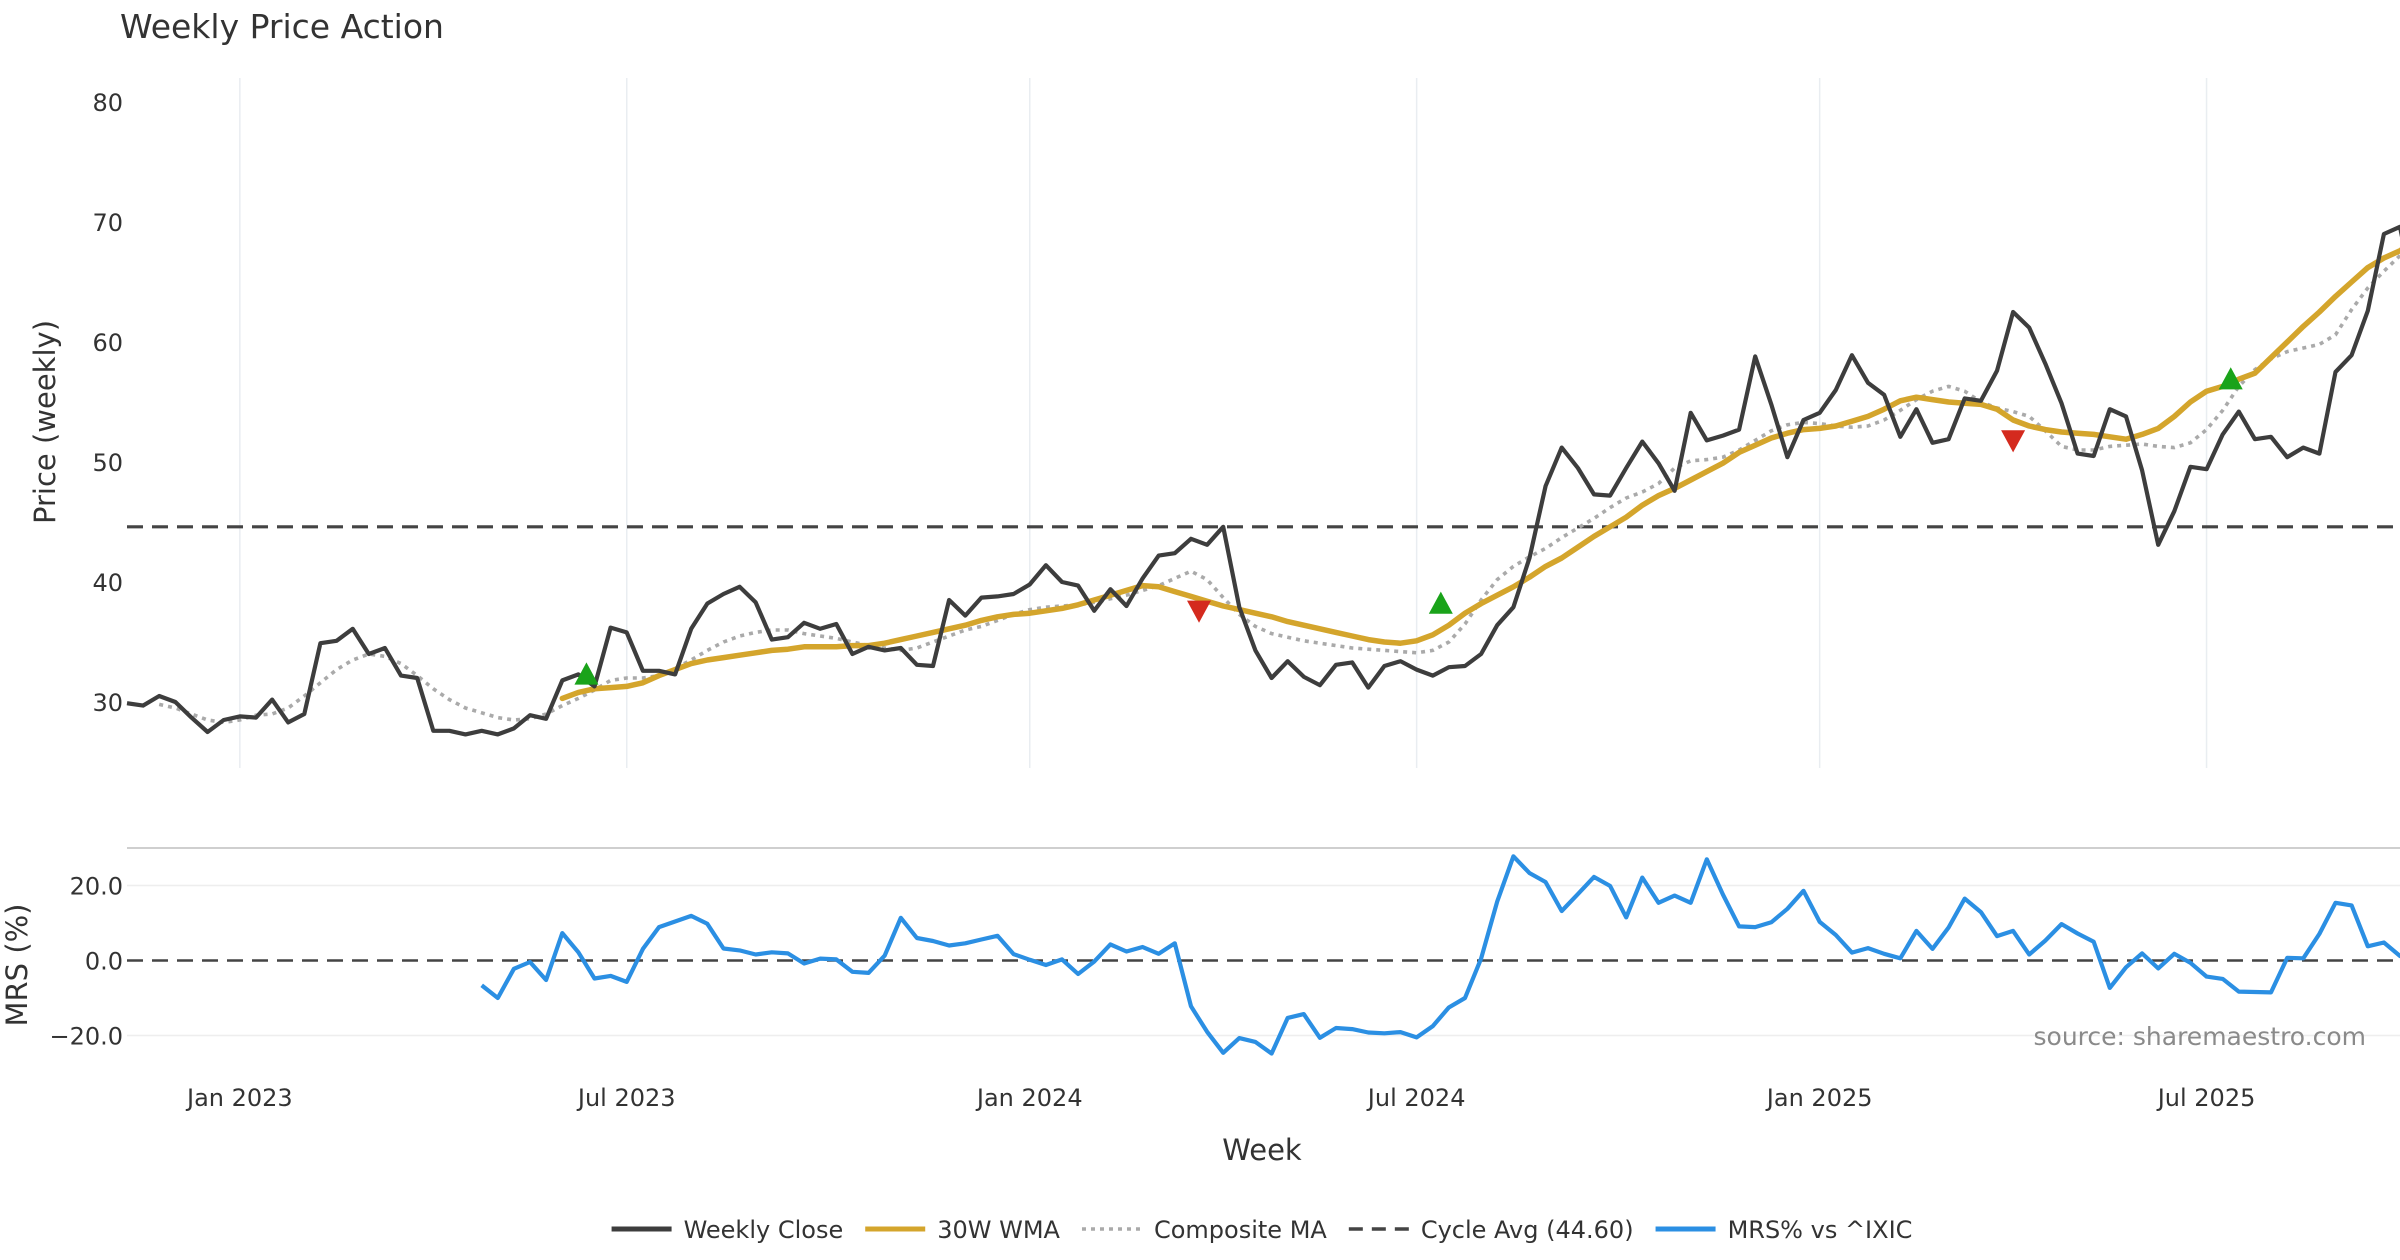 The image size is (2400, 1260). Describe the element at coordinates (1440, 955) in the screenshot. I see `series-mrs` at that location.